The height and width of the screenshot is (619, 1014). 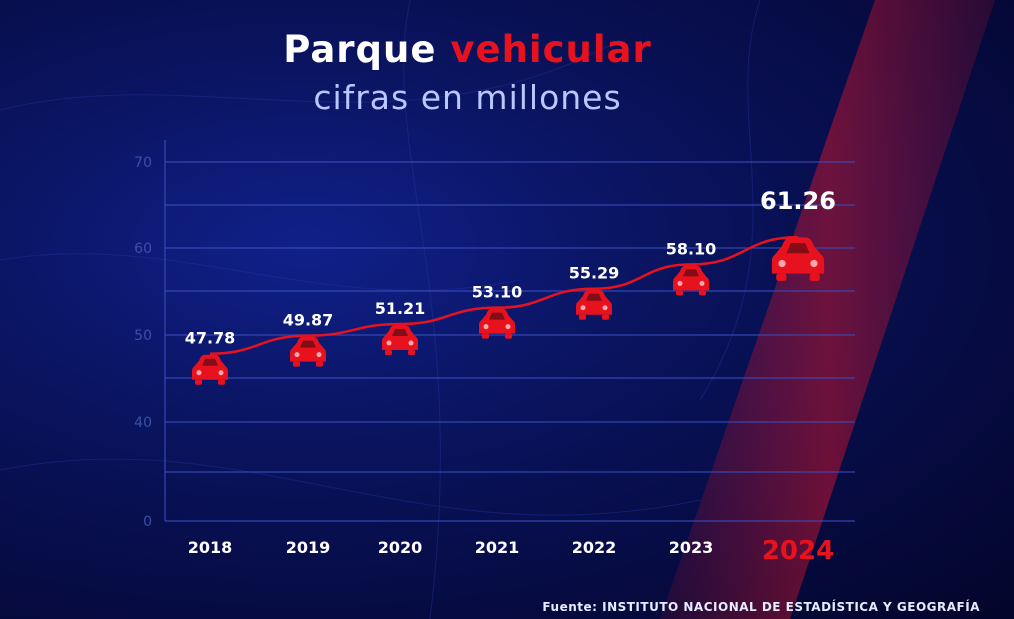 What do you see at coordinates (594, 273) in the screenshot?
I see `data-label: 55.29` at bounding box center [594, 273].